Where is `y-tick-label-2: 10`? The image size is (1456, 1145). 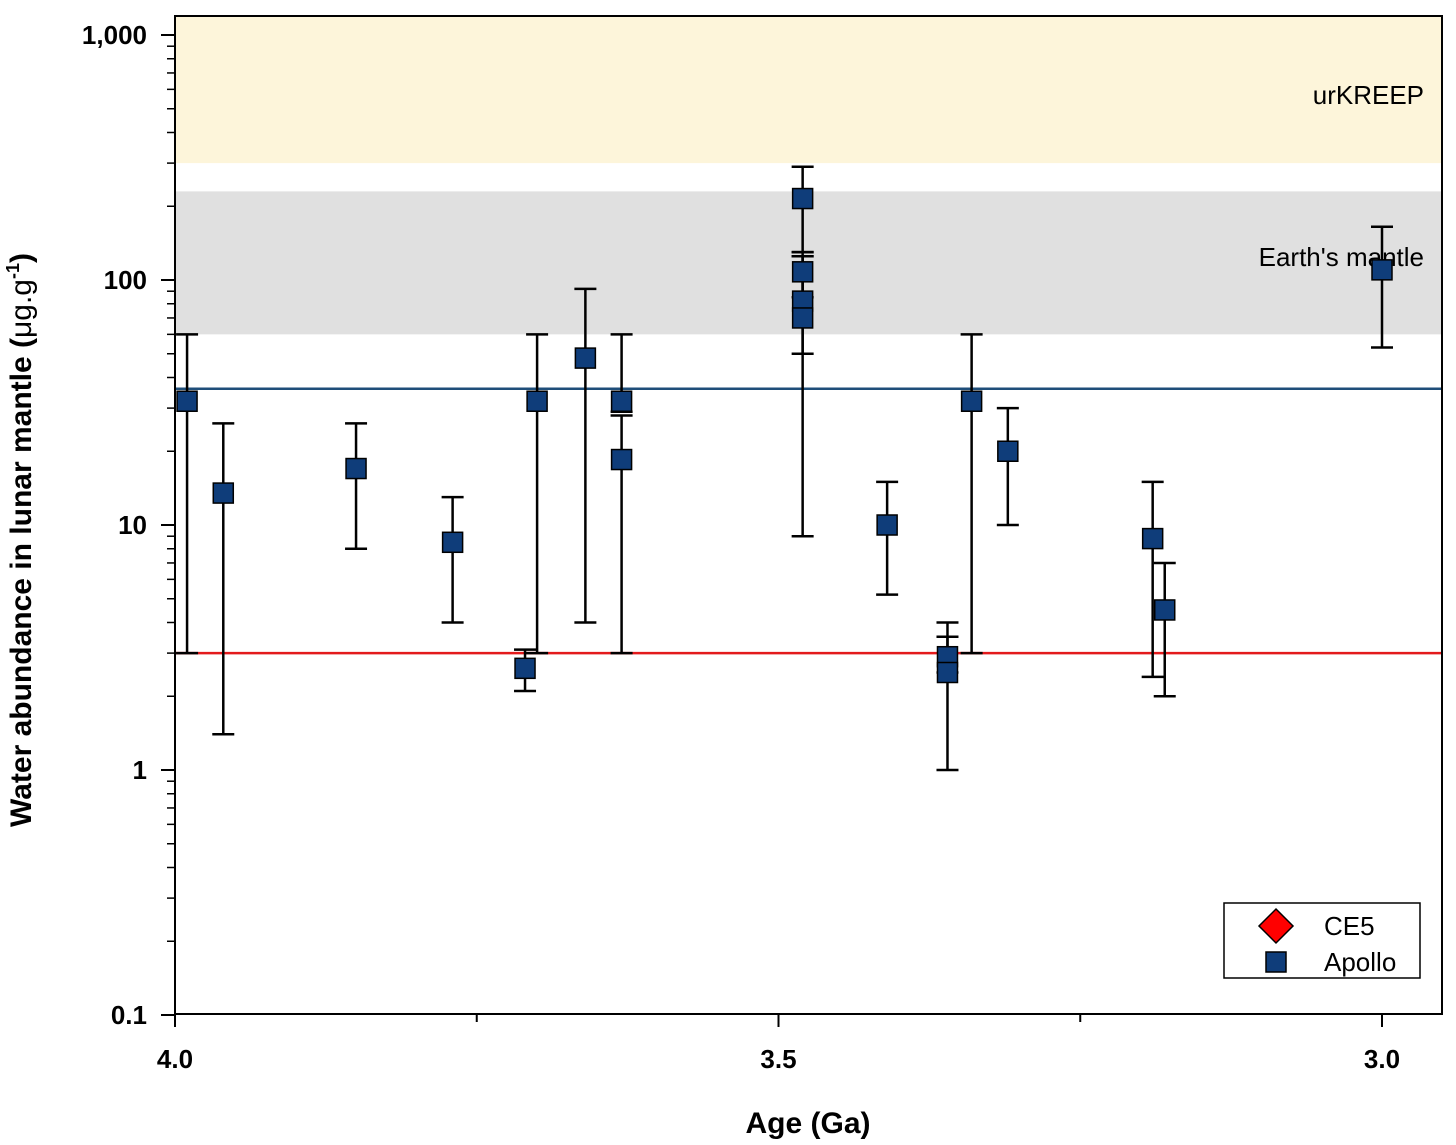
y-tick-label-2: 10 is located at coordinates (132, 525).